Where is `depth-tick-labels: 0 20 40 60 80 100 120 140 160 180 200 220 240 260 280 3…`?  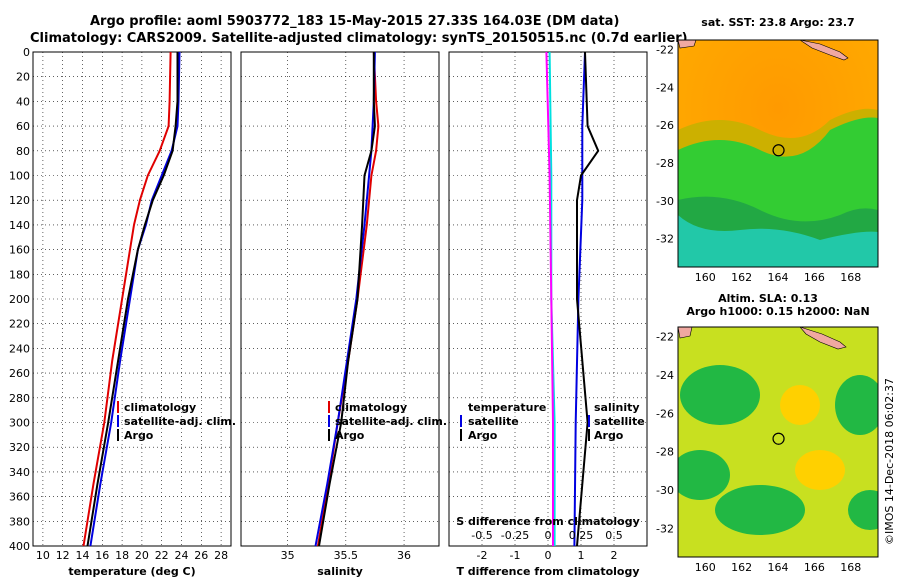 depth-tick-labels: 0 20 40 60 80 100 120 140 160 180 200 220 240 260 280 3… is located at coordinates (19, 299).